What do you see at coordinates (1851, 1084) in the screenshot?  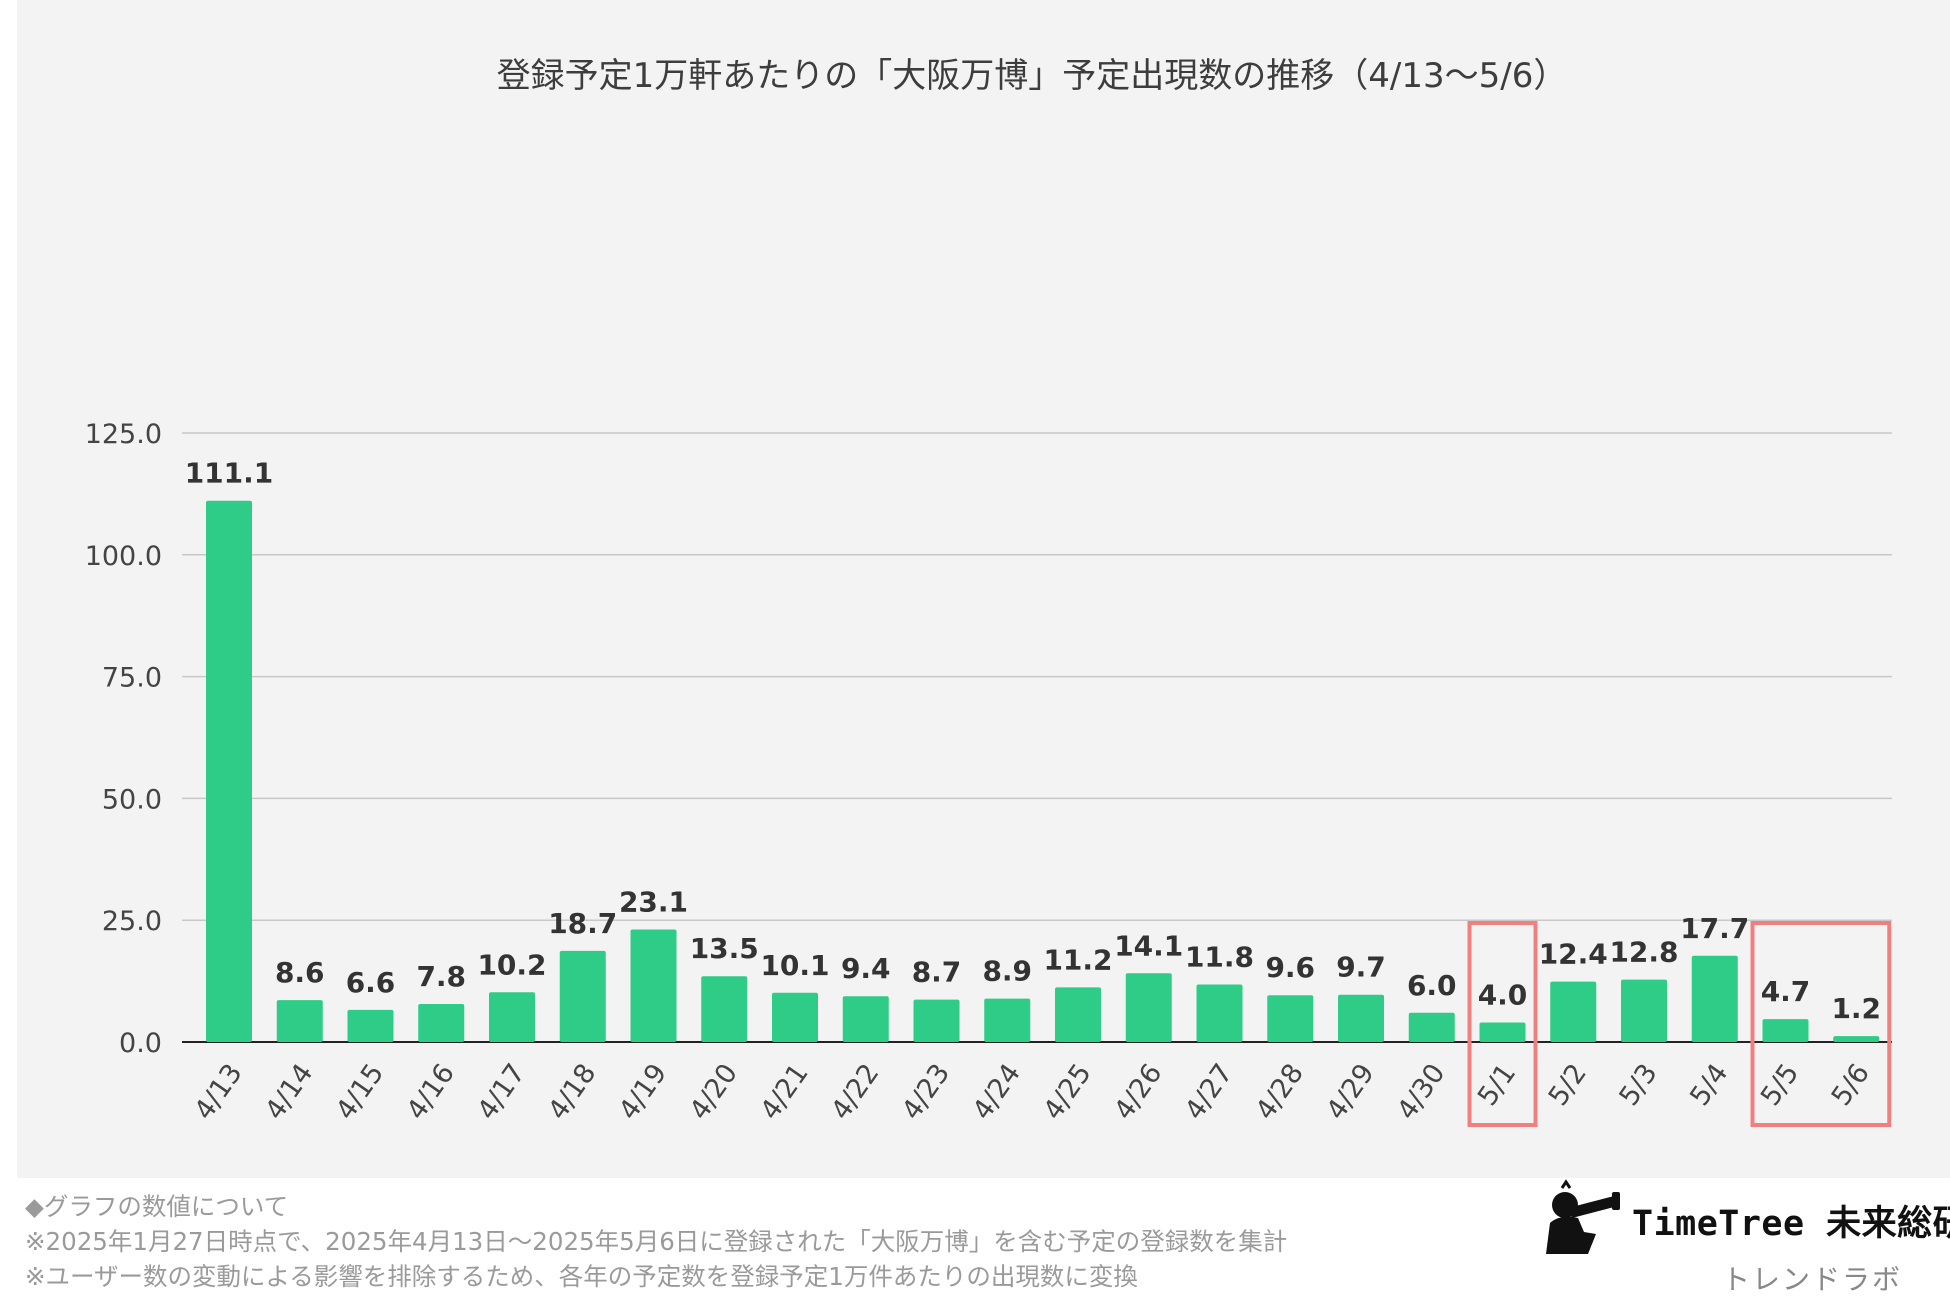 I see `x-tick-label: 5/6` at bounding box center [1851, 1084].